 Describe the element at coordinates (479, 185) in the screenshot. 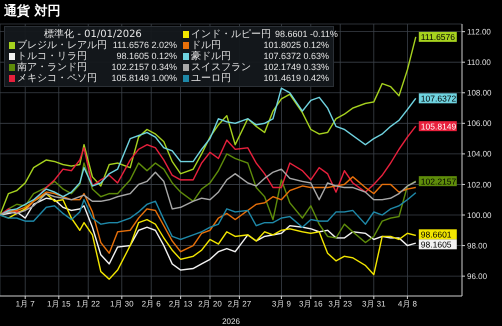

I see `y-tick-label: 102.00` at that location.